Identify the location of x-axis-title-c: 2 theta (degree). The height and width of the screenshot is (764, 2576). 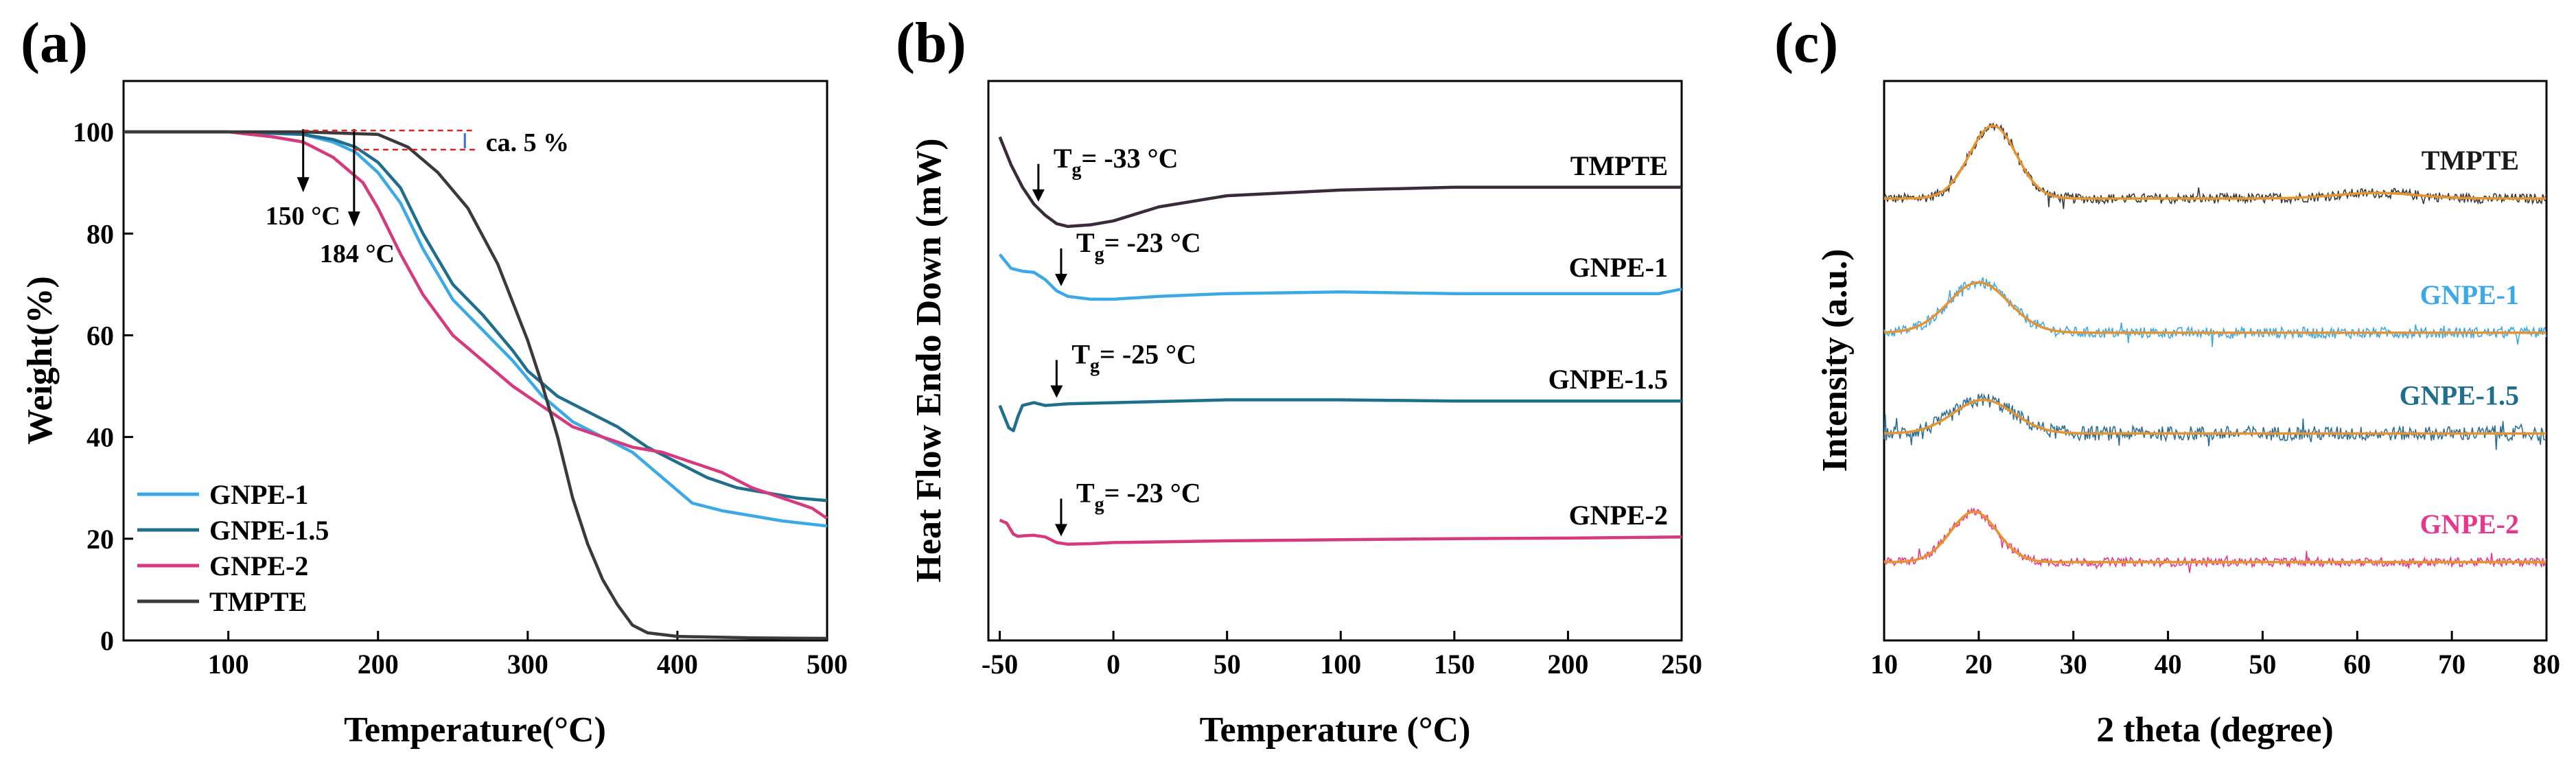
(2215, 730).